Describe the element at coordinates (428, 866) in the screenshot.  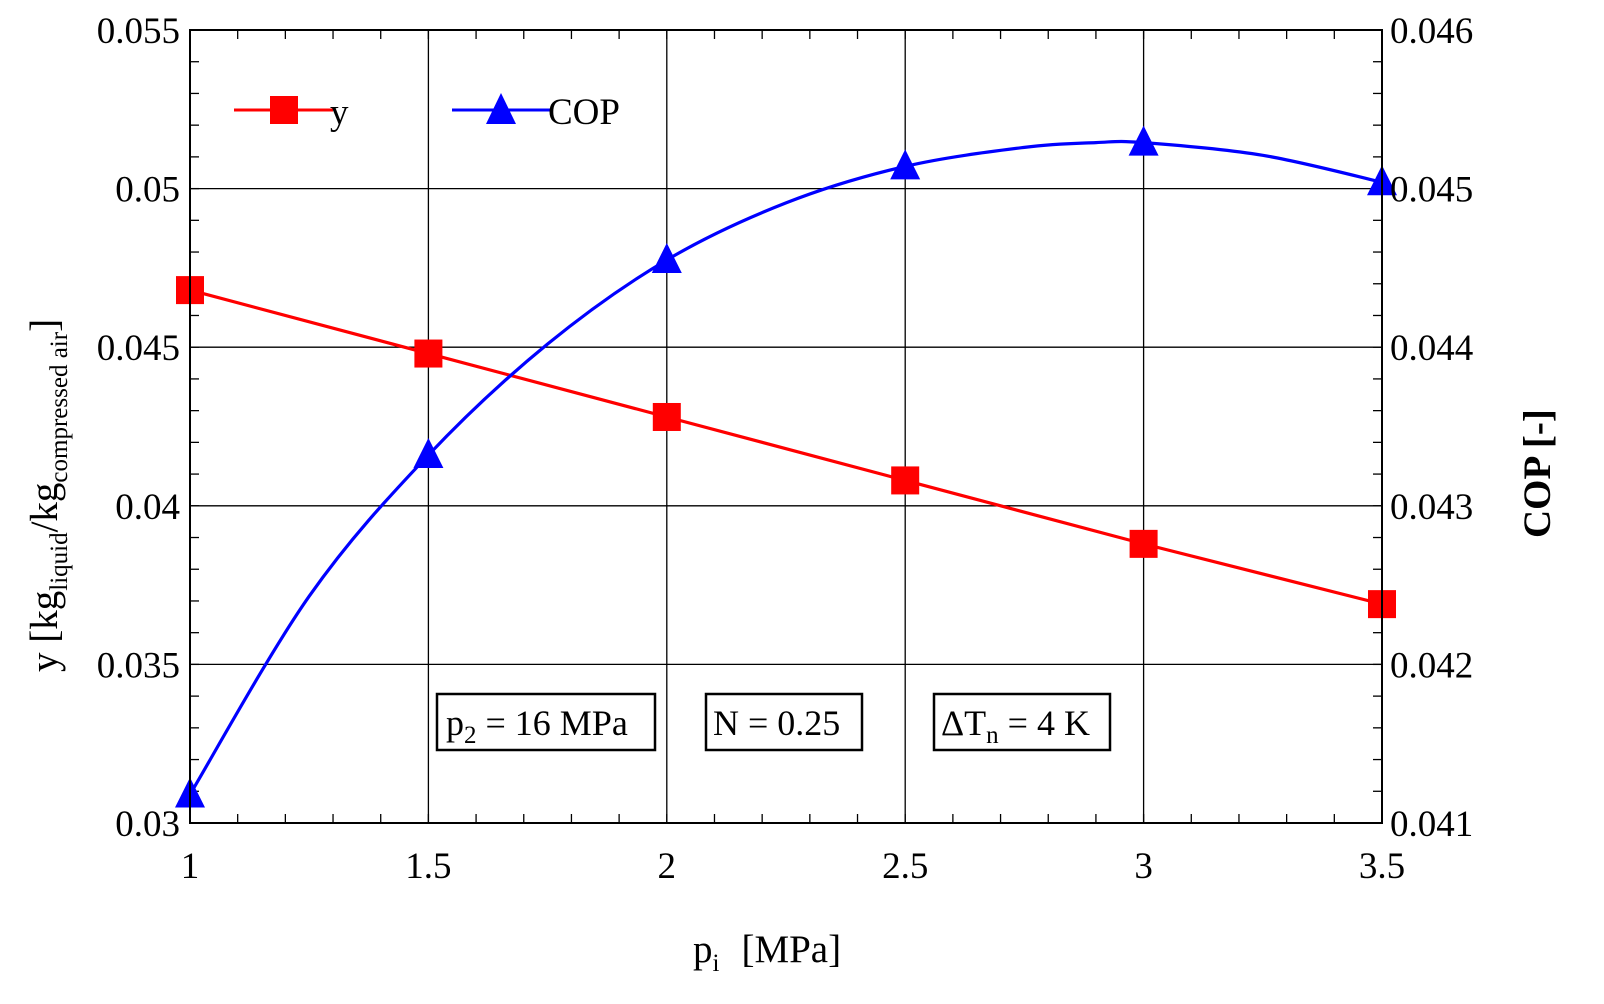
I see `x-tick-label: 1.5` at that location.